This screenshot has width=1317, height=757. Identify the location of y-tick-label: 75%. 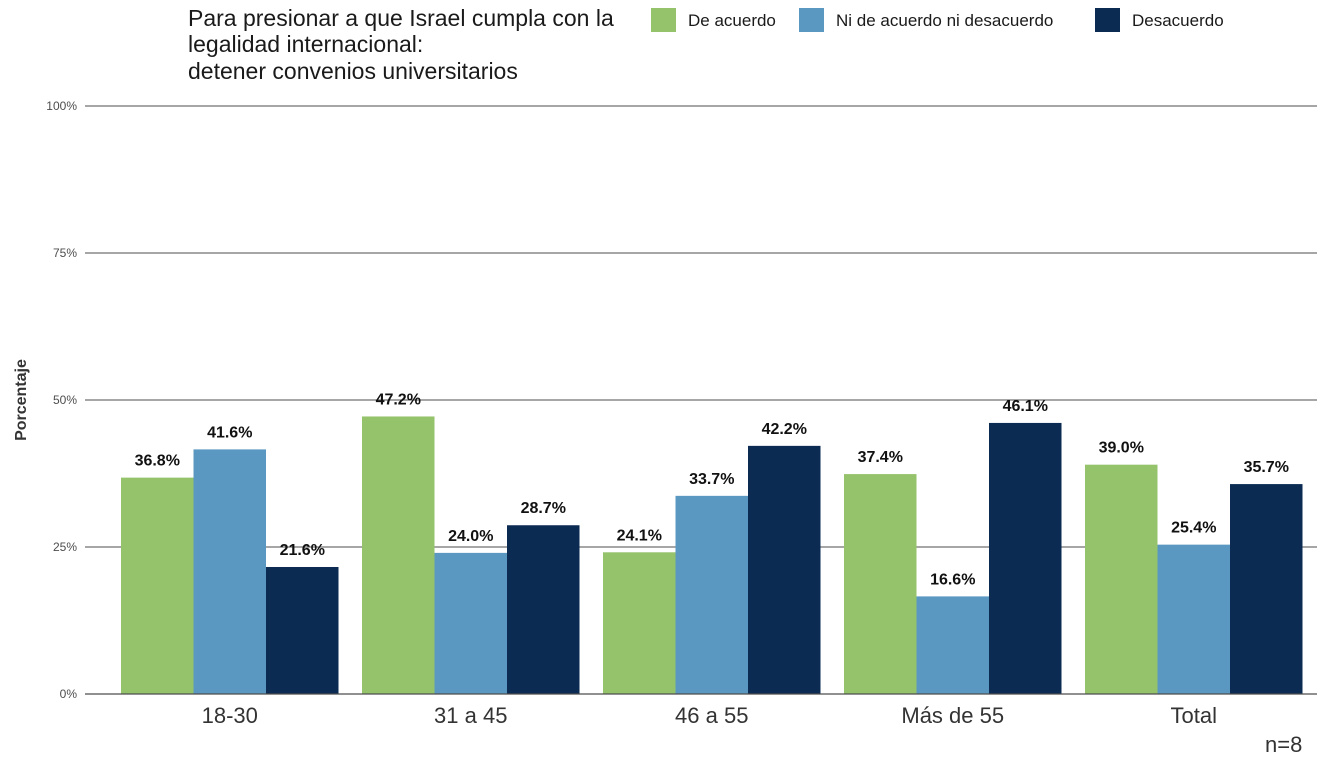
(65, 253).